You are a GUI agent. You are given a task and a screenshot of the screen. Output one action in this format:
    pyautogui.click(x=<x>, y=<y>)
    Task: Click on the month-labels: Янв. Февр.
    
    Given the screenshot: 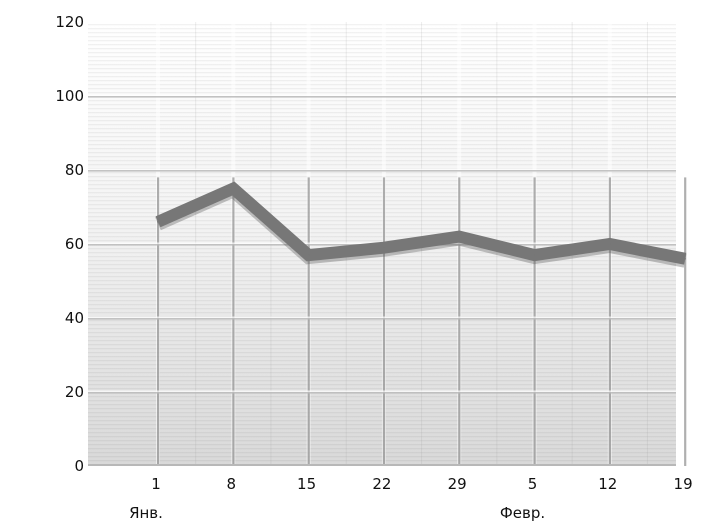 What is the action you would take?
    pyautogui.click(x=337, y=513)
    